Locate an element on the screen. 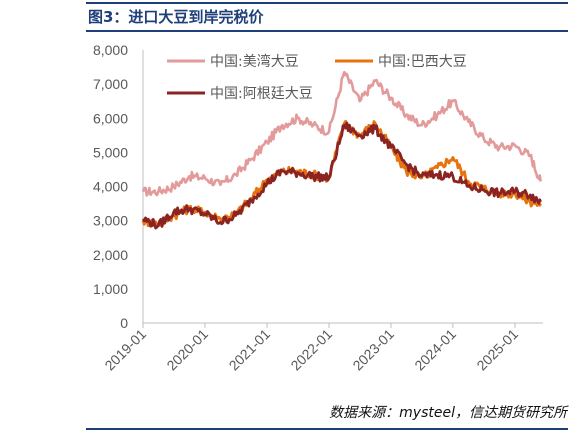 The image size is (577, 433). figure-title: 图3：进口大豆到岸完税价 is located at coordinates (176, 17).